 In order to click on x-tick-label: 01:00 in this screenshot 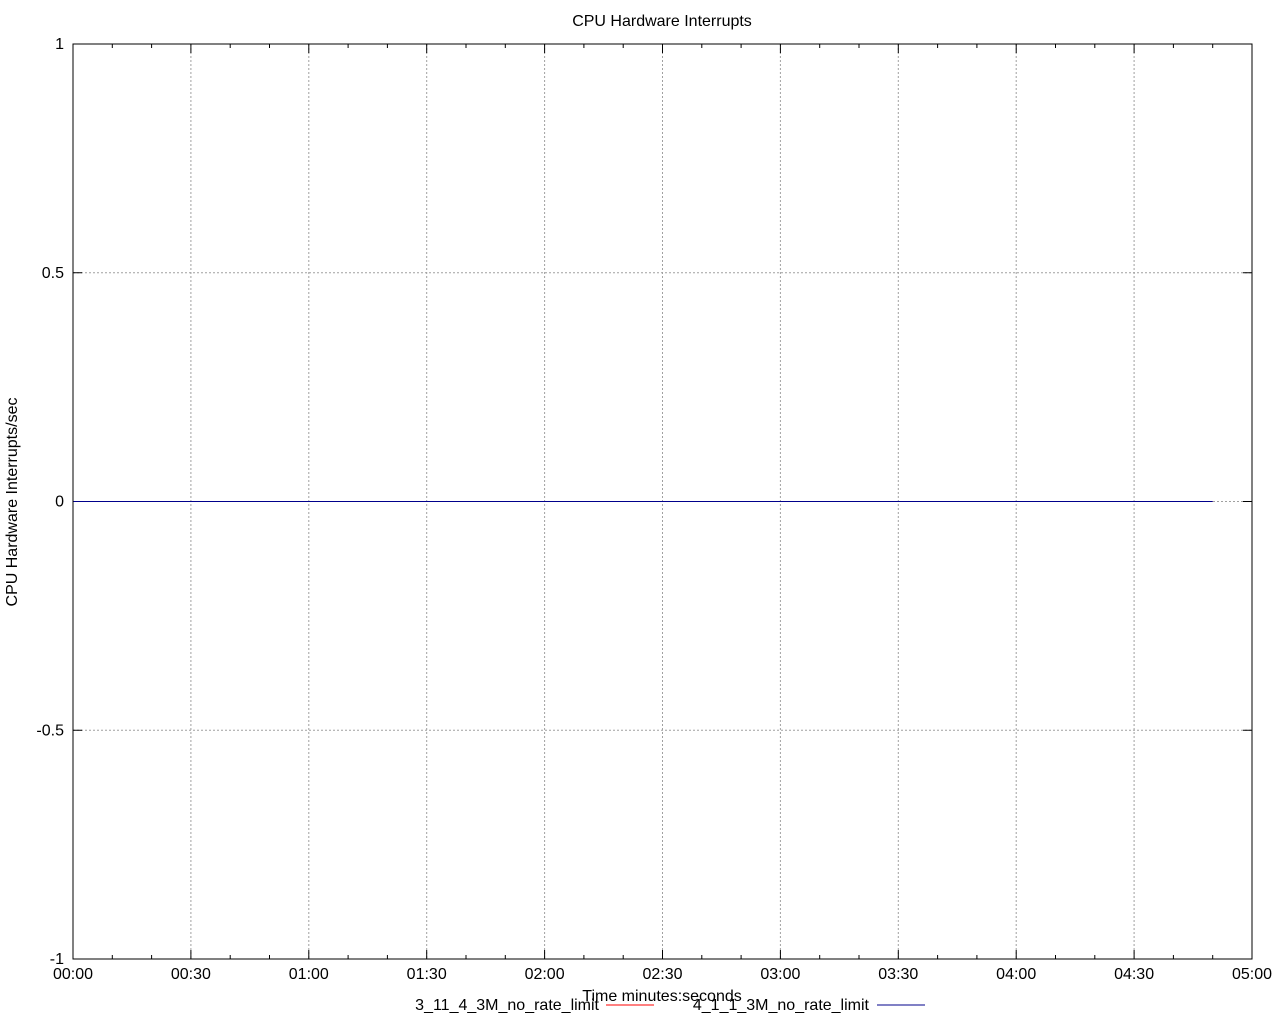, I will do `click(309, 974)`.